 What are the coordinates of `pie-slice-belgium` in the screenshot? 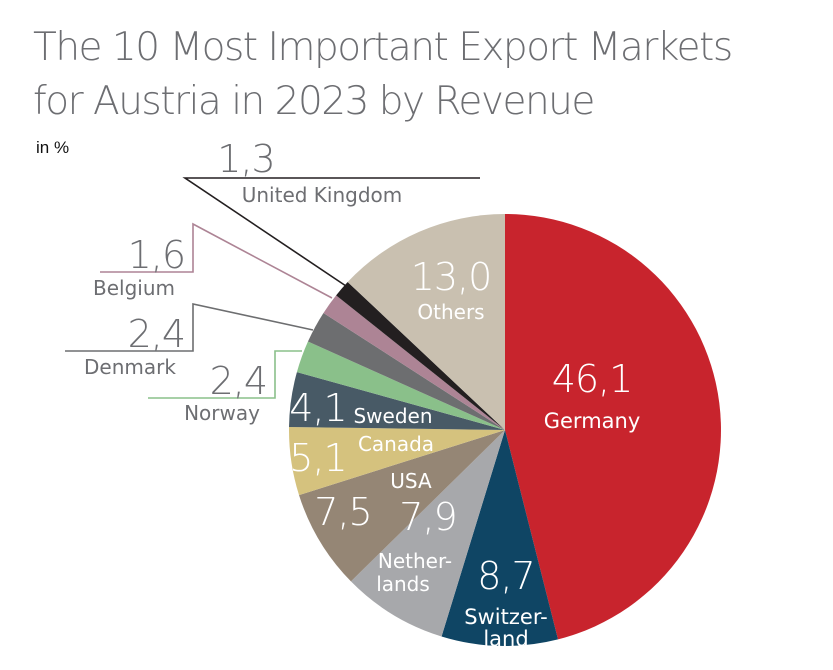 It's located at (414, 362).